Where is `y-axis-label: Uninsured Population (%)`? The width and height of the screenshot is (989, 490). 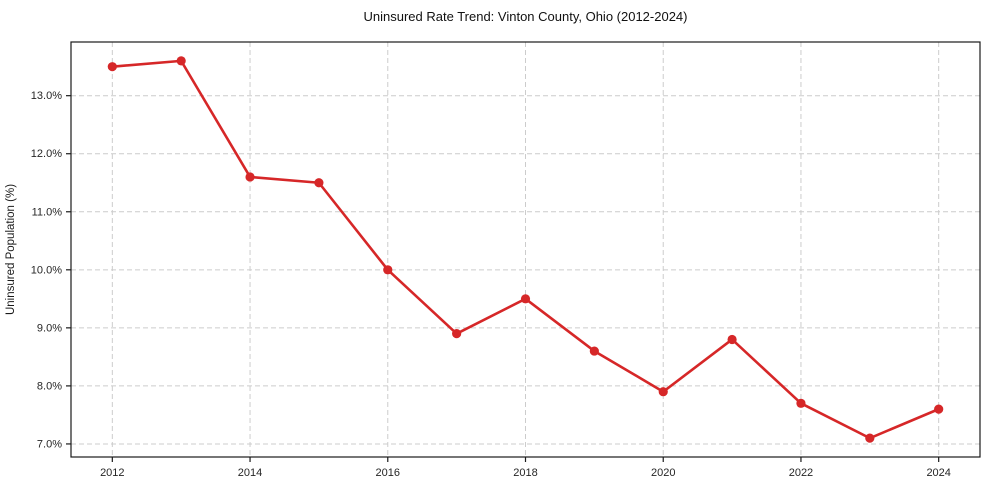
y-axis-label: Uninsured Population (%) is located at coordinates (11, 249).